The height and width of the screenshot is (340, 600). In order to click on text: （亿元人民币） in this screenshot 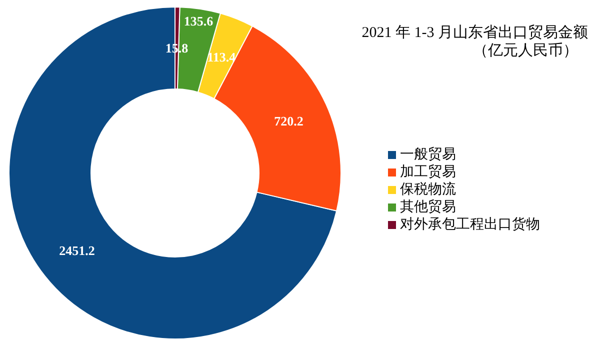, I will do `click(525, 50)`.